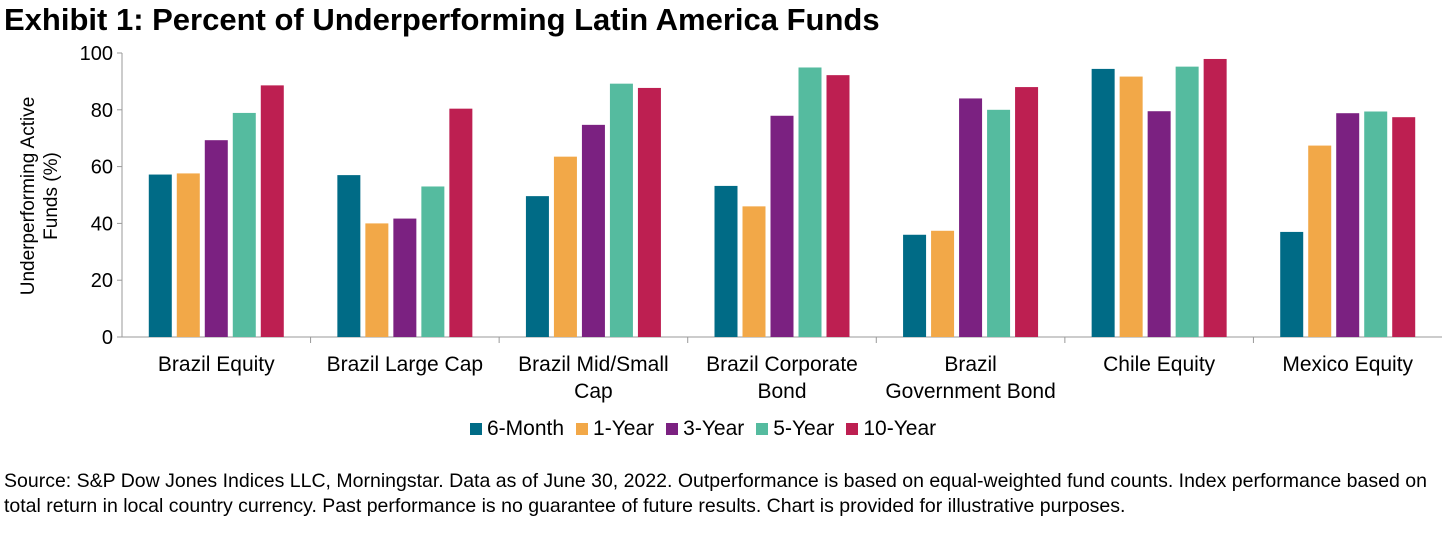  I want to click on x-category-label-line: Chile Equity, so click(1159, 364).